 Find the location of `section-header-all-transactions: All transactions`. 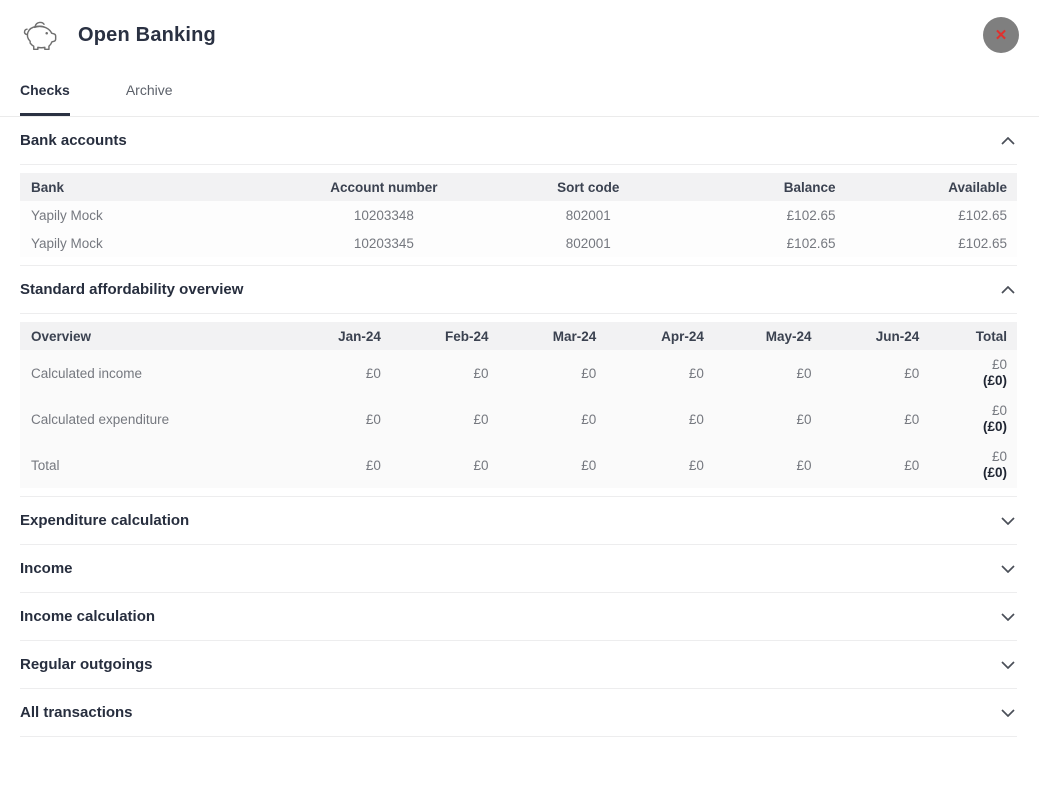

section-header-all-transactions: All transactions is located at coordinates (518, 712).